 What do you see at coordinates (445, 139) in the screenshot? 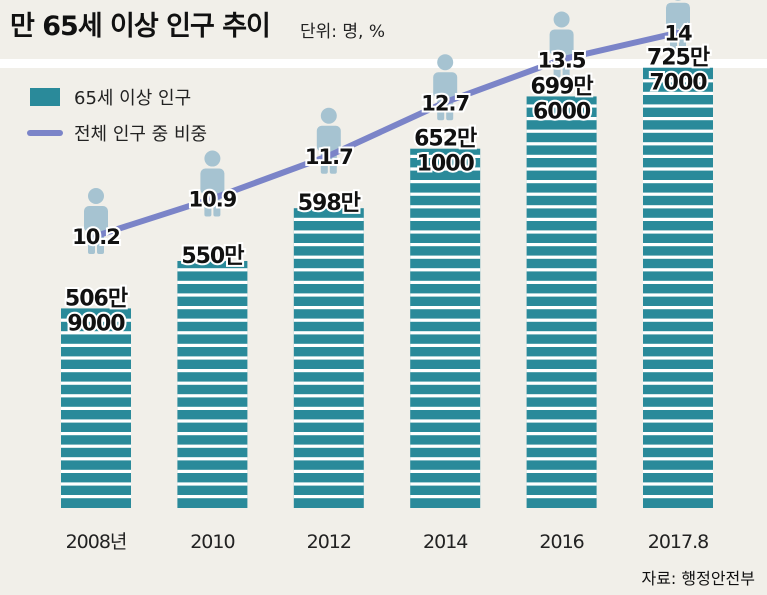
I see `bar-value-label: 652만` at bounding box center [445, 139].